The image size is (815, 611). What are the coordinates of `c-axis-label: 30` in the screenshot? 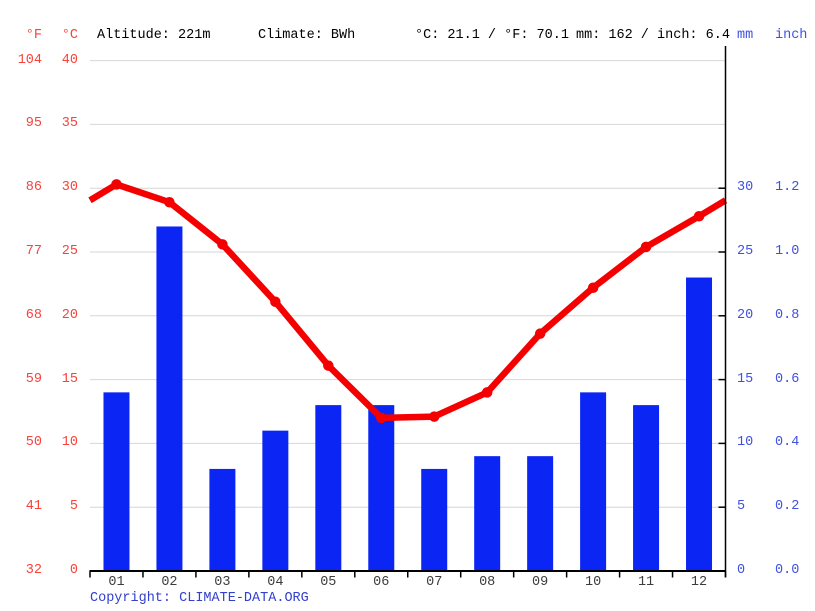 It's located at (69, 188).